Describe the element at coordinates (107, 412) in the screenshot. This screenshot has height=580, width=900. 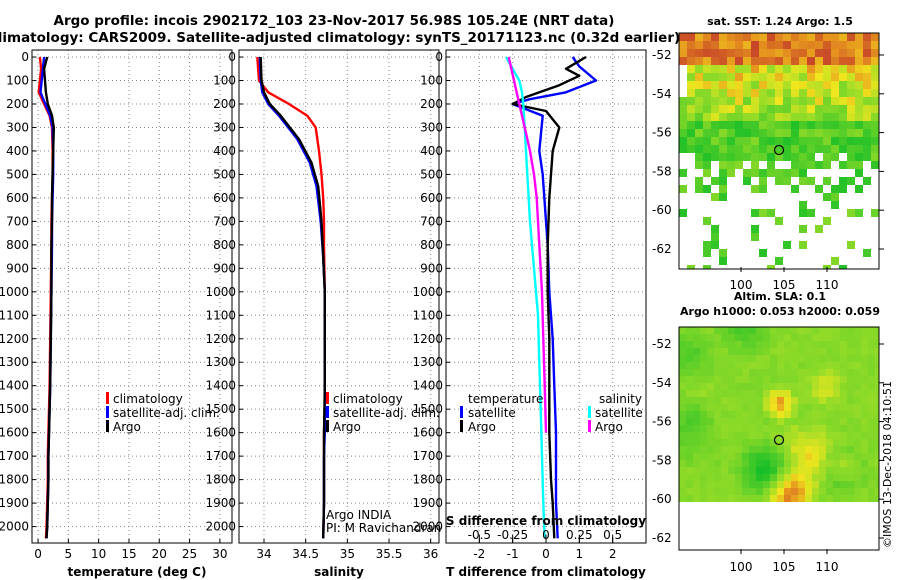
I see `legend-swatch-satellite-adj` at that location.